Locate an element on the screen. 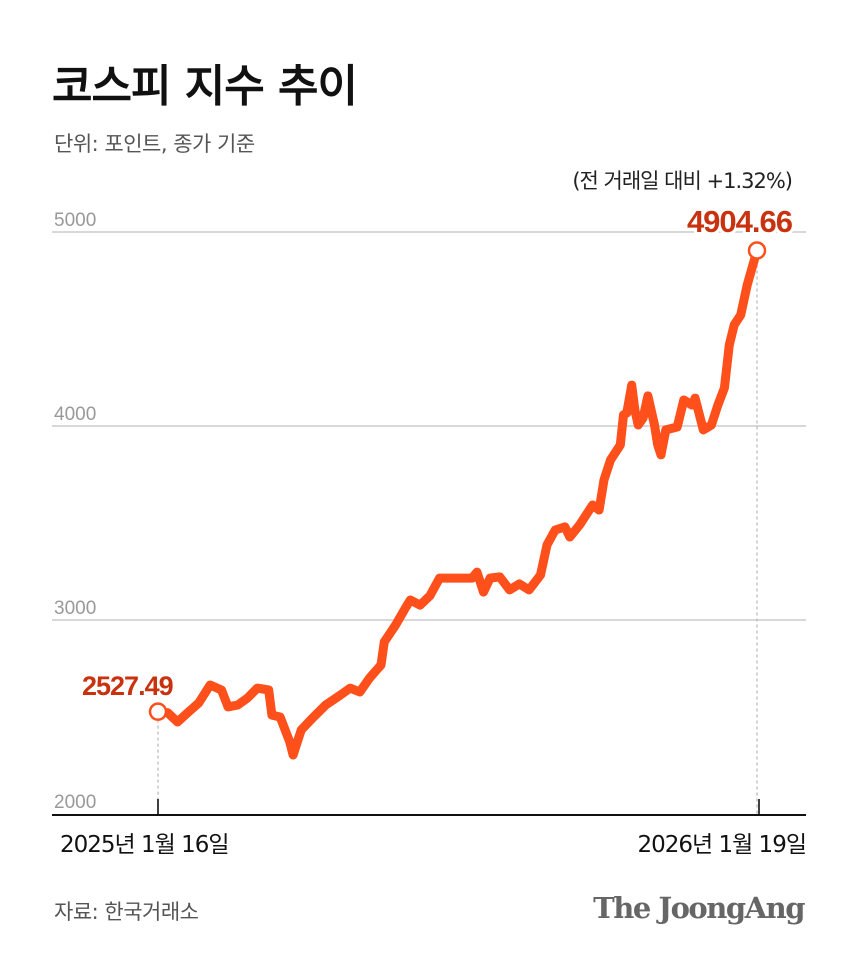  source-note: 자료: 한국거래소 is located at coordinates (126, 912).